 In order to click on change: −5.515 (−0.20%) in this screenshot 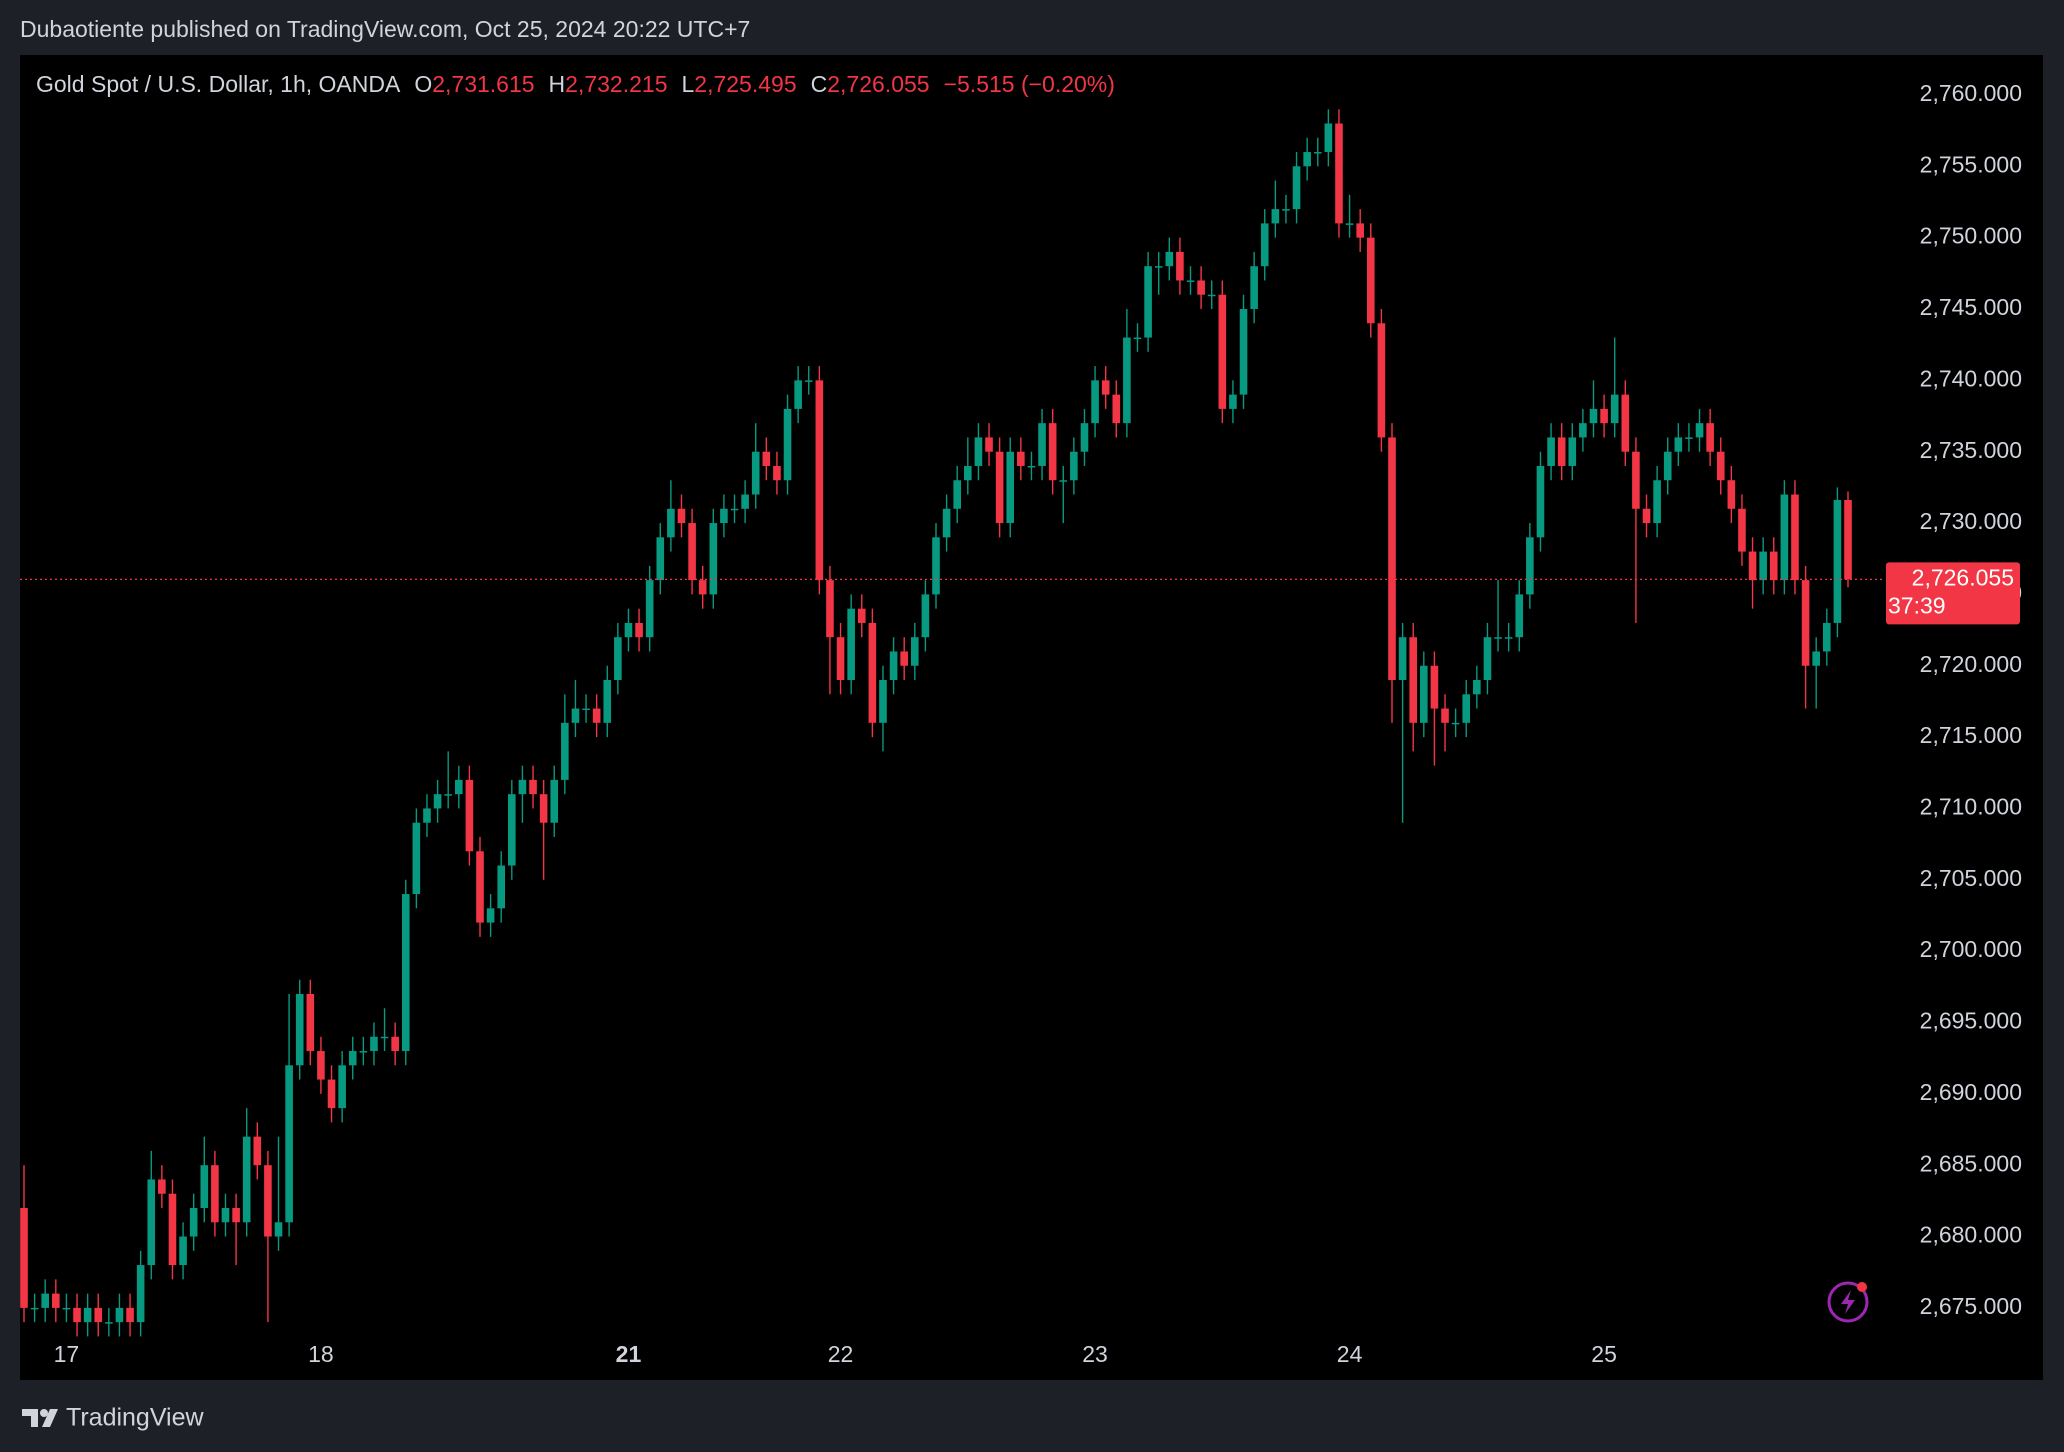, I will do `click(1029, 84)`.